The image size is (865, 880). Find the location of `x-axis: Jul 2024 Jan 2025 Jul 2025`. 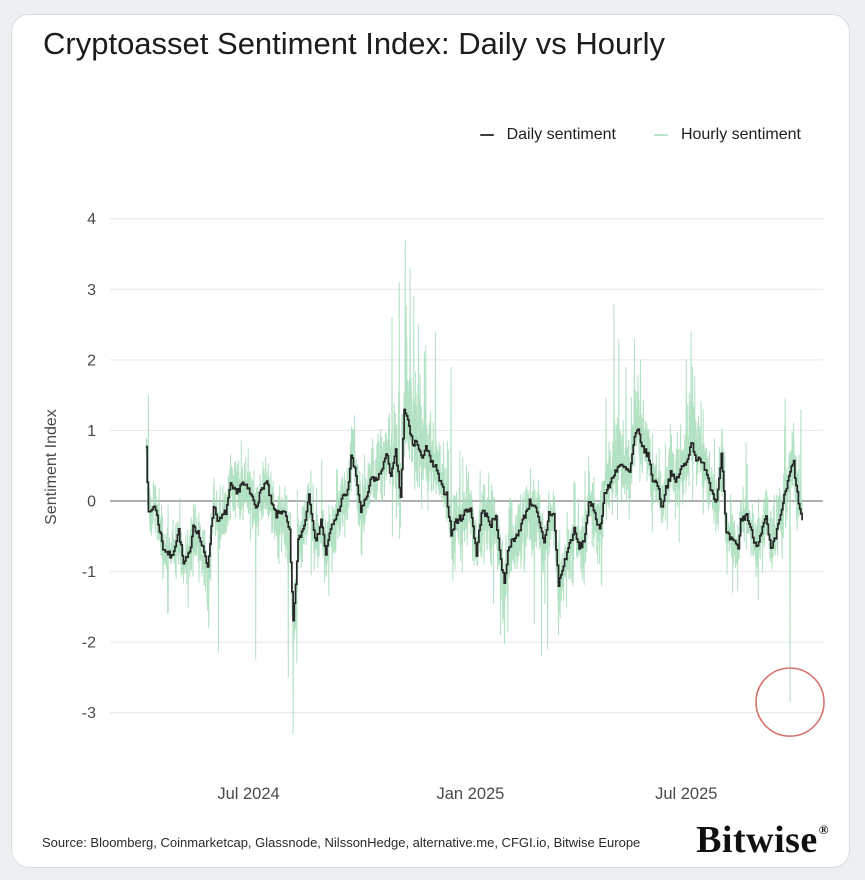

x-axis: Jul 2024 Jan 2025 Jul 2025 is located at coordinates (467, 794).